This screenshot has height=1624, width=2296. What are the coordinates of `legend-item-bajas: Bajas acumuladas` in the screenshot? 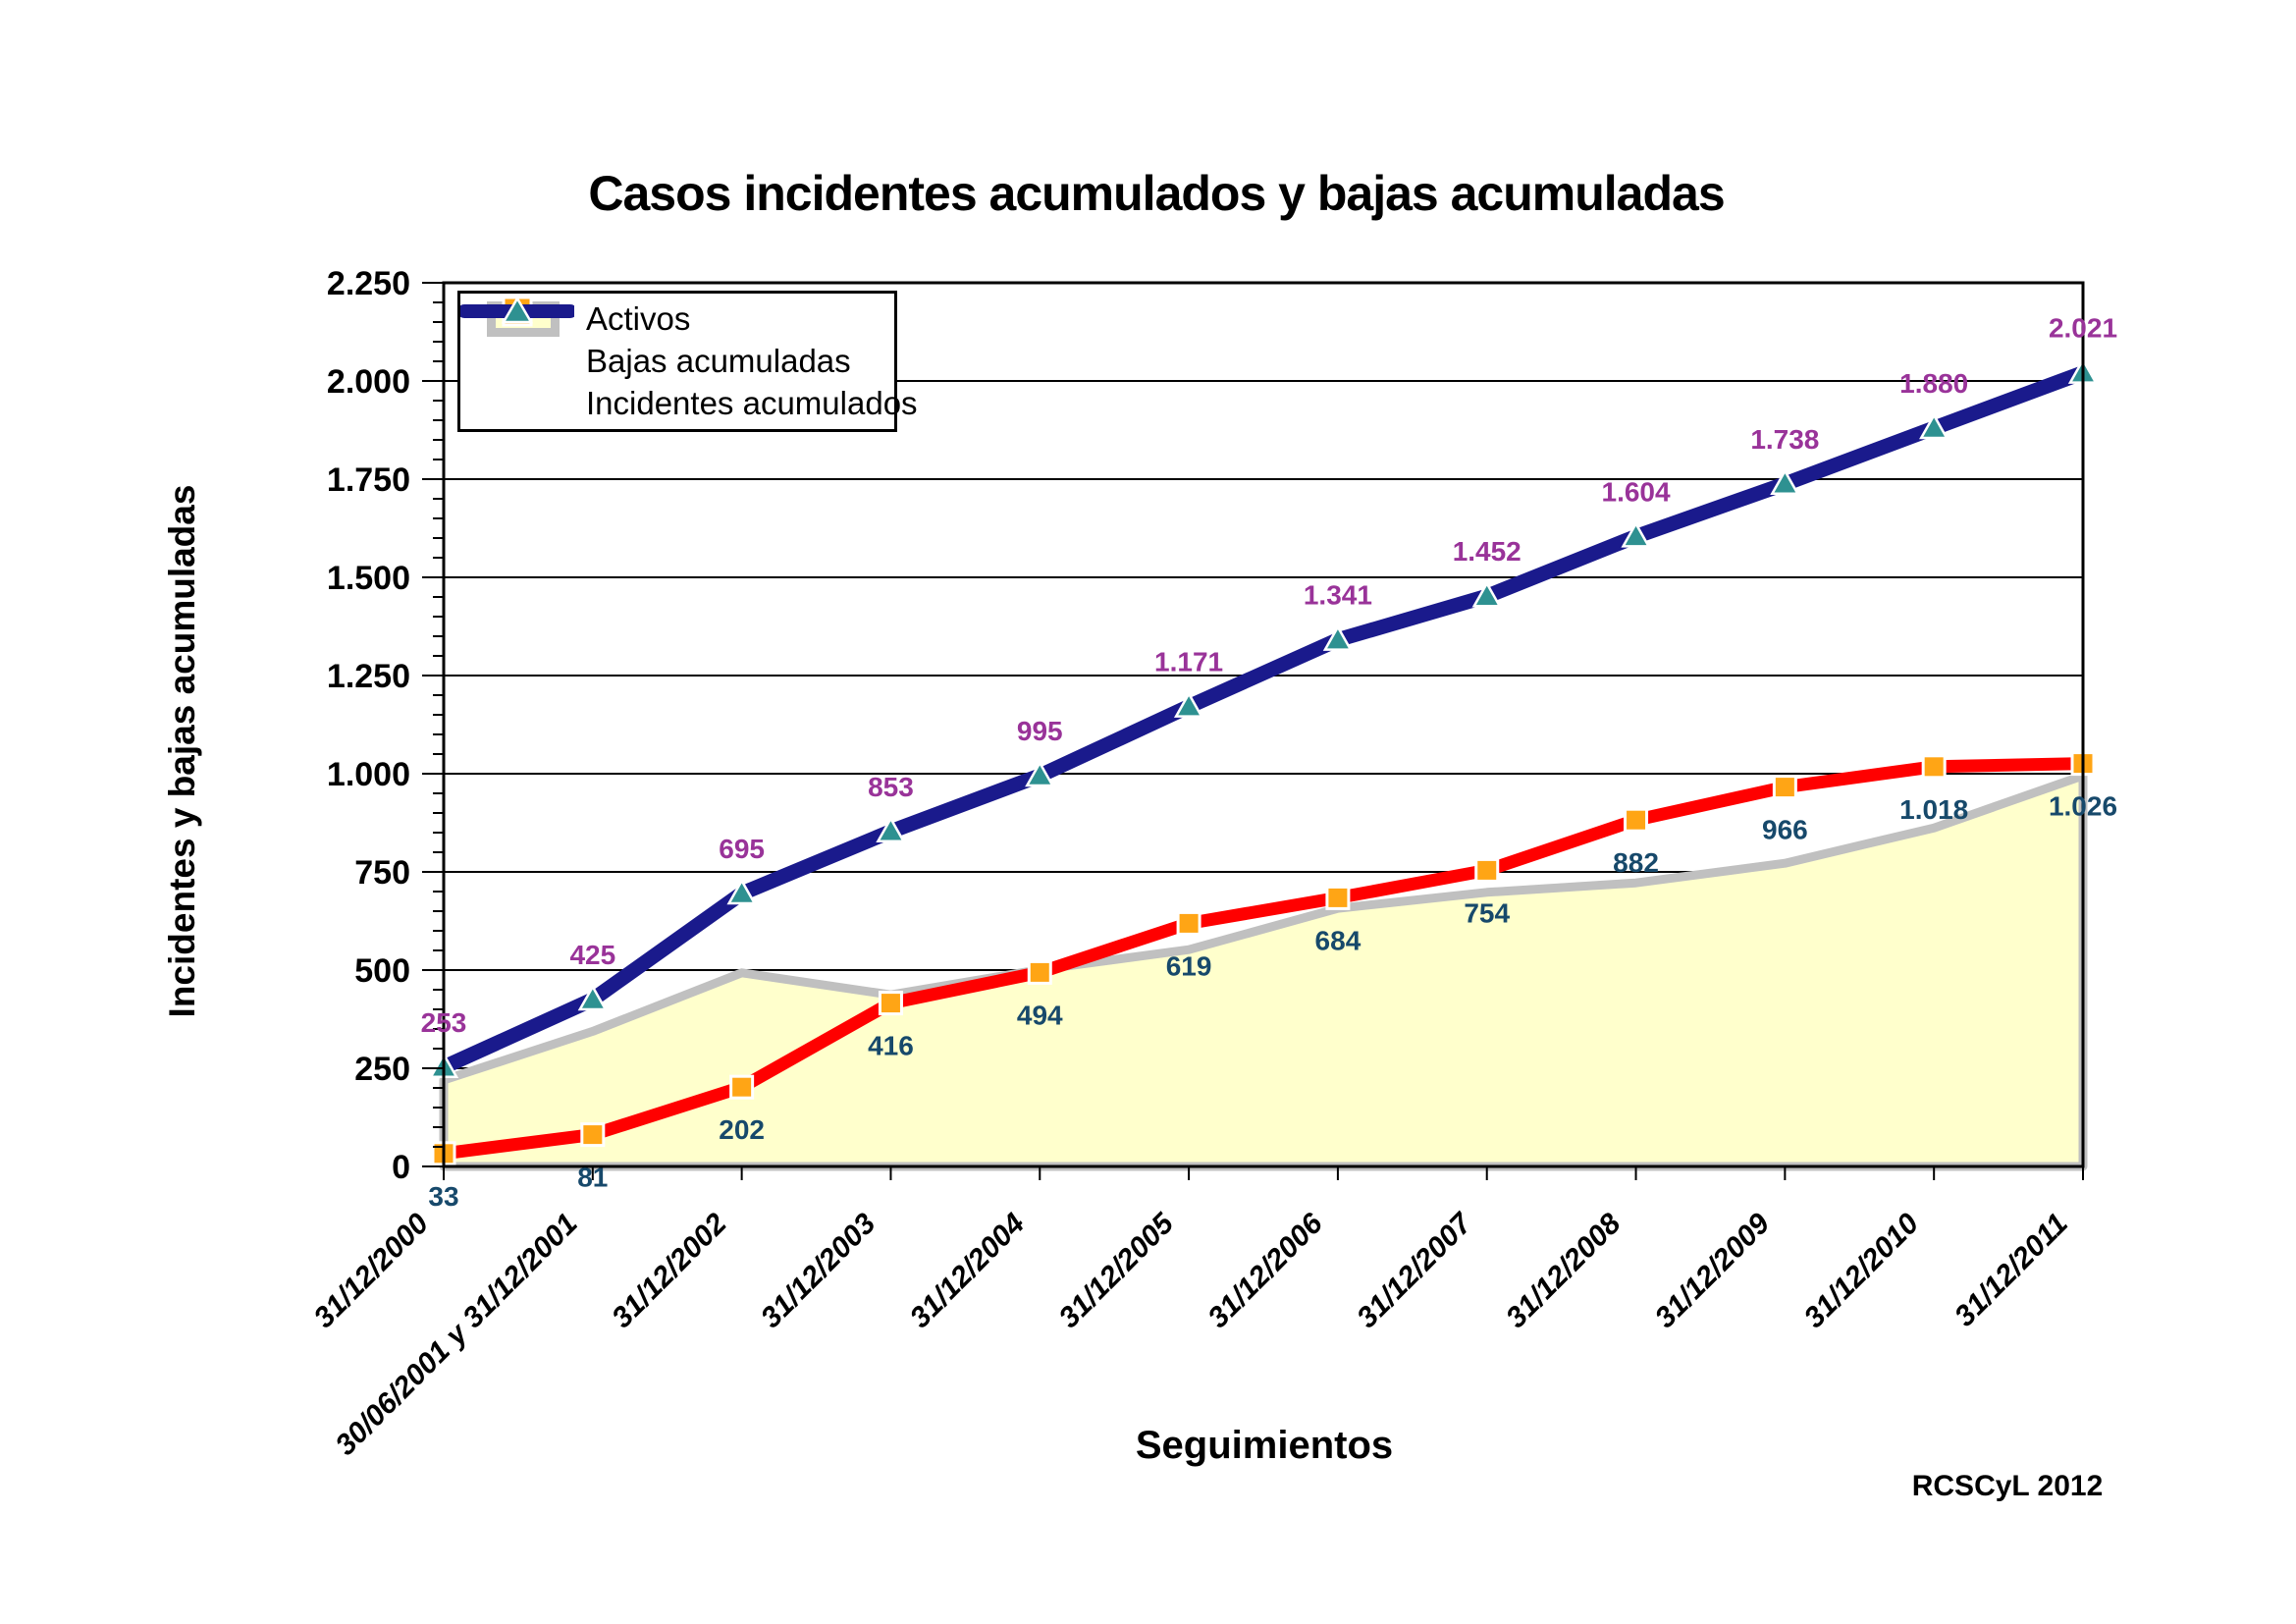 It's located at (677, 339).